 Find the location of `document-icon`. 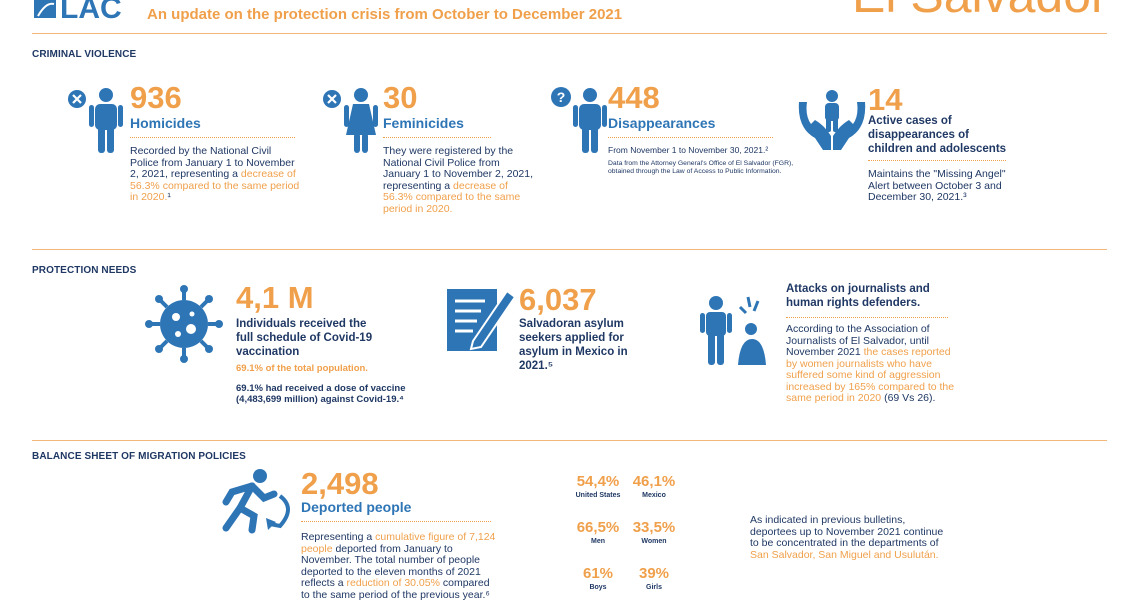

document-icon is located at coordinates (482, 320).